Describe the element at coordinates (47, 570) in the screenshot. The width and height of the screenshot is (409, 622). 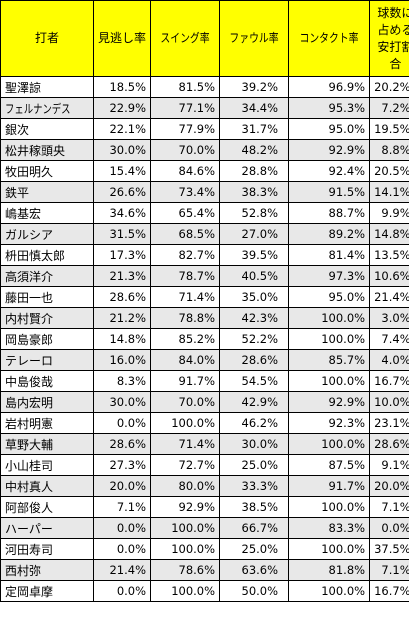
I see `batter-name-cell: 西村弥` at that location.